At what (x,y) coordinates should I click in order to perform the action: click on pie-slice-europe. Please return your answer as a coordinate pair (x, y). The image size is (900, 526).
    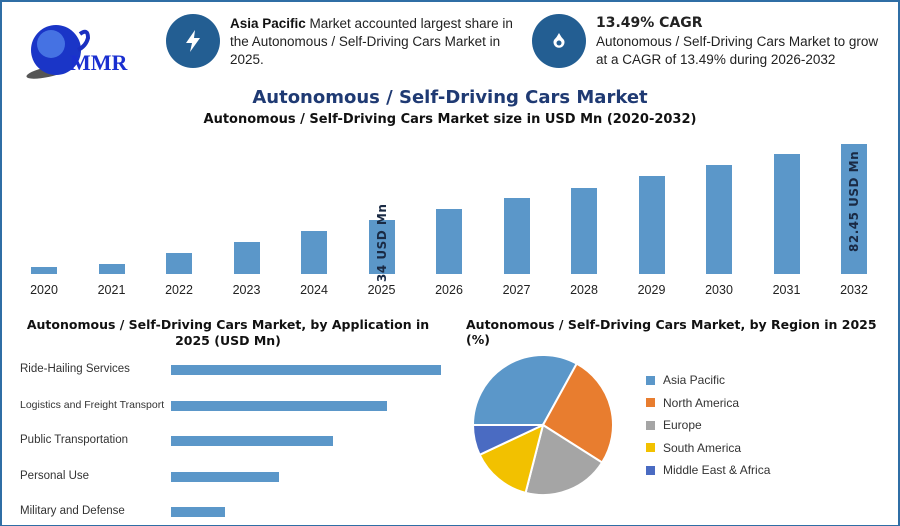
    Looking at the image, I should click on (564, 459).